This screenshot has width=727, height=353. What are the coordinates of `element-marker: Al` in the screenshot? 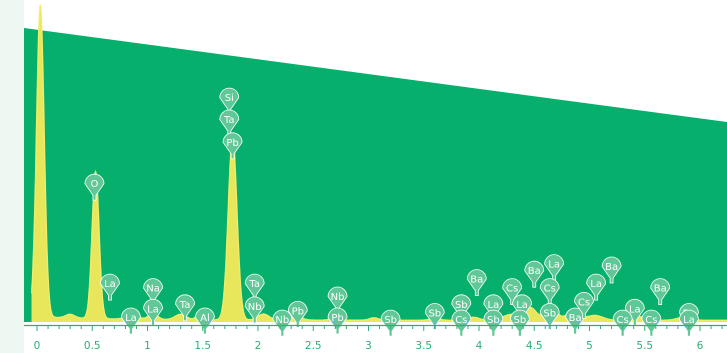 It's located at (205, 321).